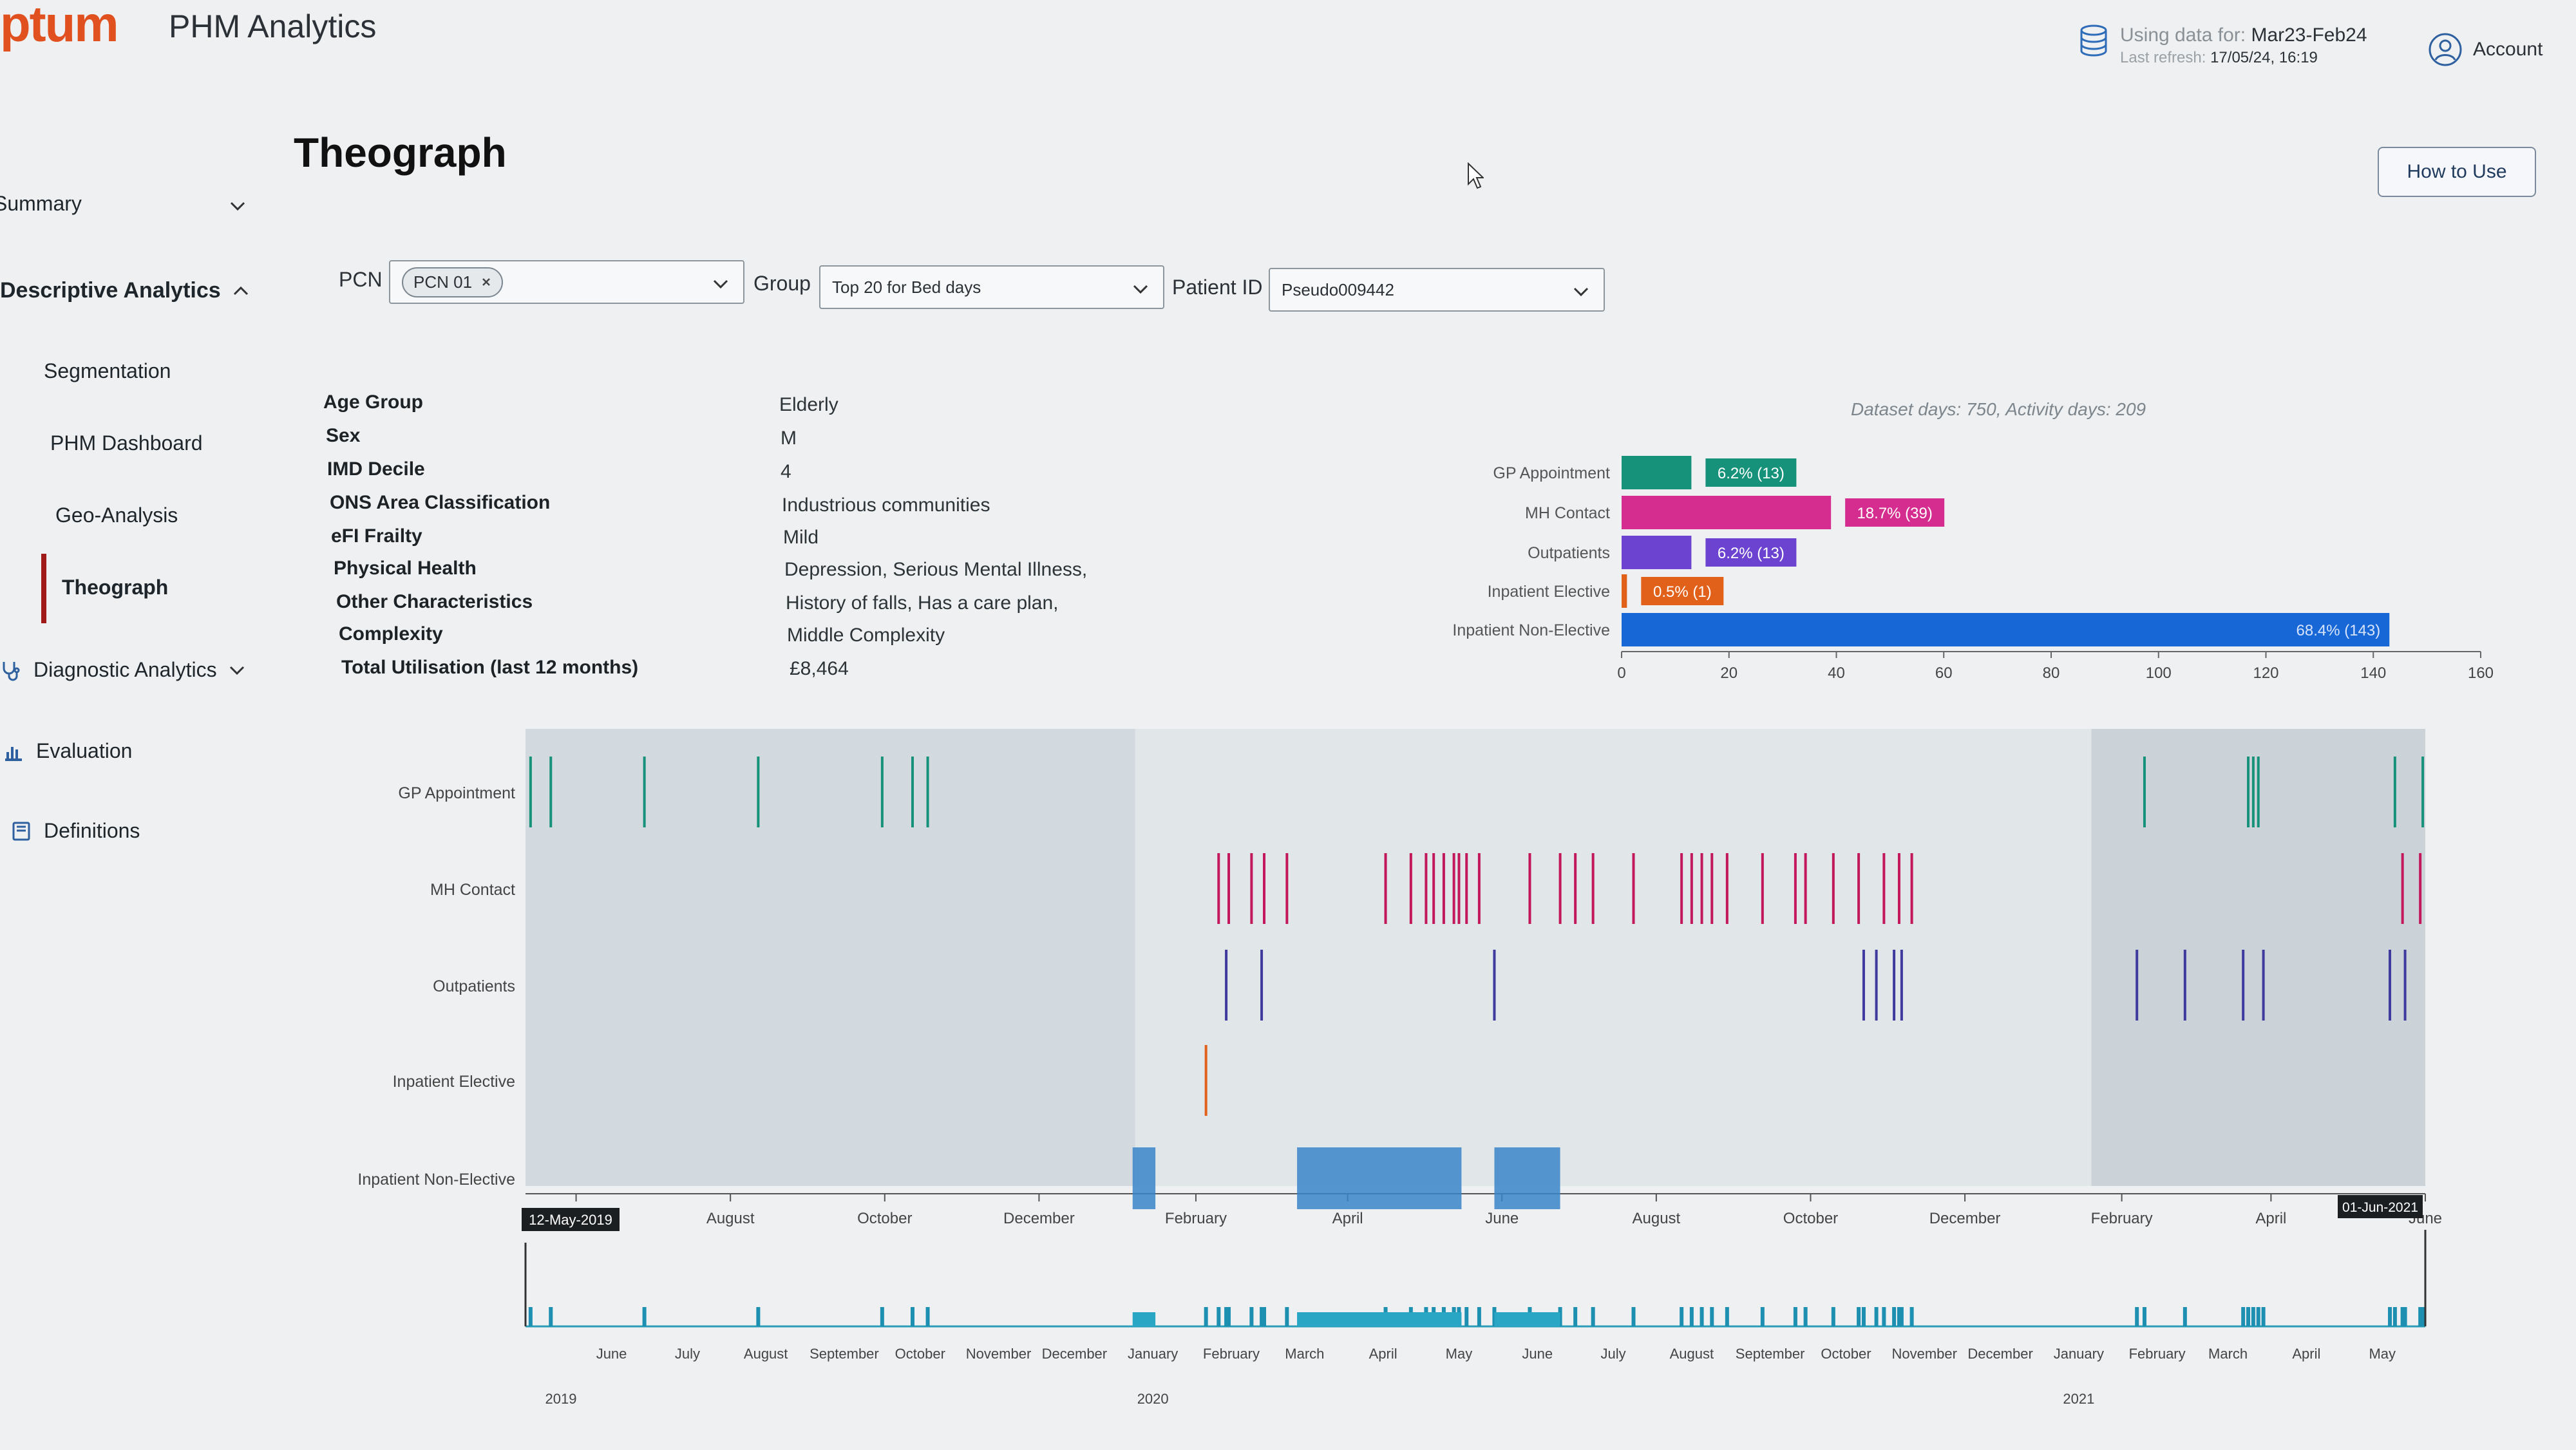 This screenshot has width=2576, height=1450. Describe the element at coordinates (273, 26) in the screenshot. I see `app-title: PHM Analytics` at that location.